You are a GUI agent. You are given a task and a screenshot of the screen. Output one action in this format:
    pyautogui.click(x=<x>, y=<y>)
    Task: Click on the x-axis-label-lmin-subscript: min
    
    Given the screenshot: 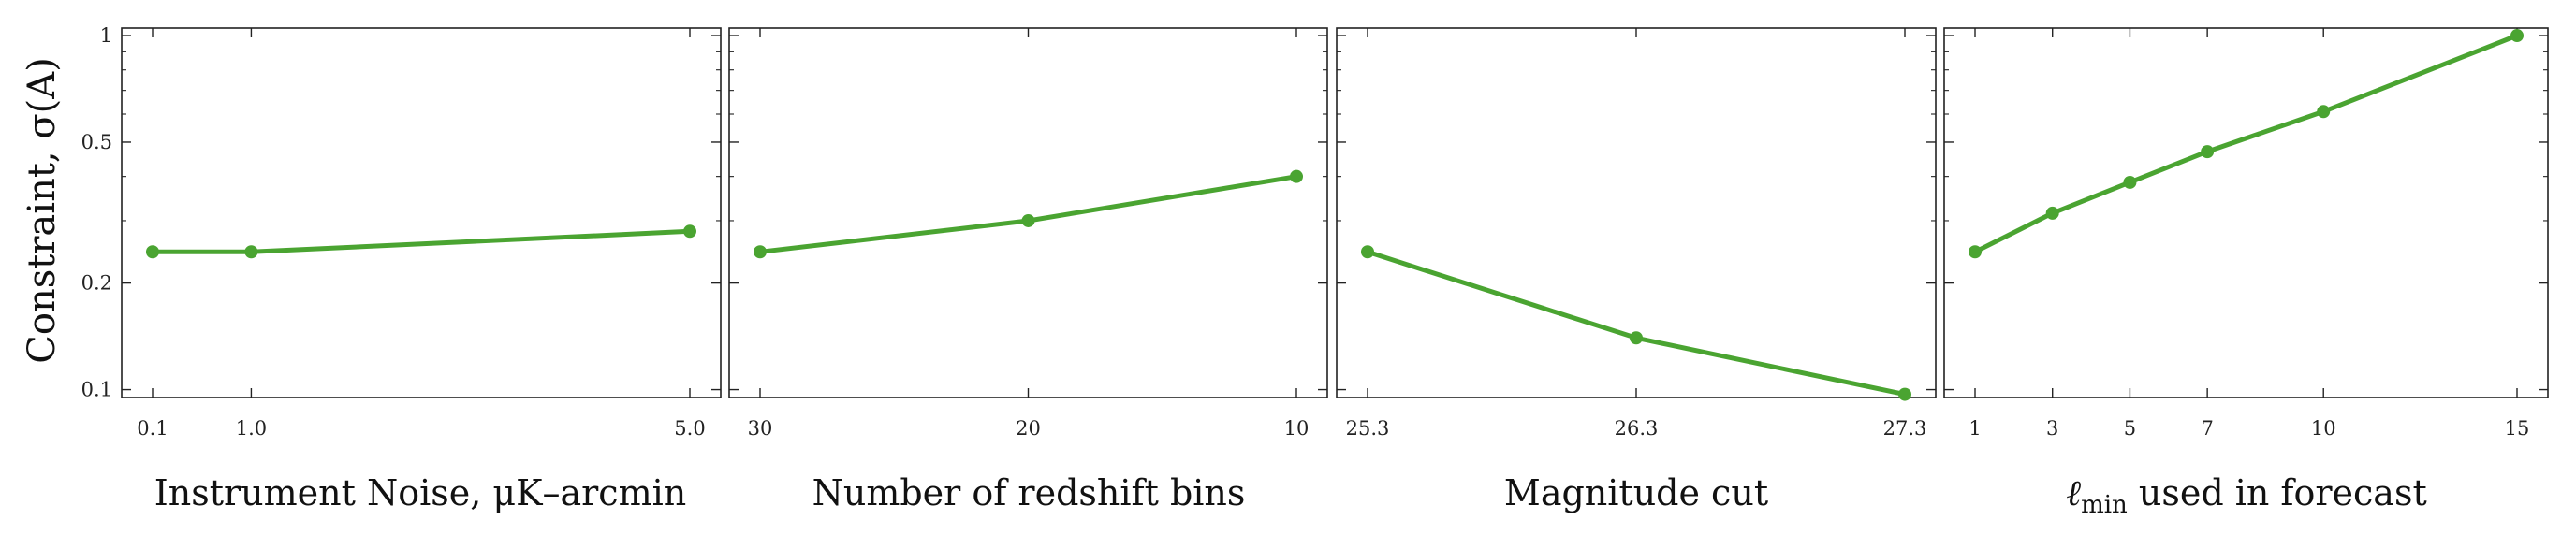 What is the action you would take?
    pyautogui.click(x=2104, y=505)
    